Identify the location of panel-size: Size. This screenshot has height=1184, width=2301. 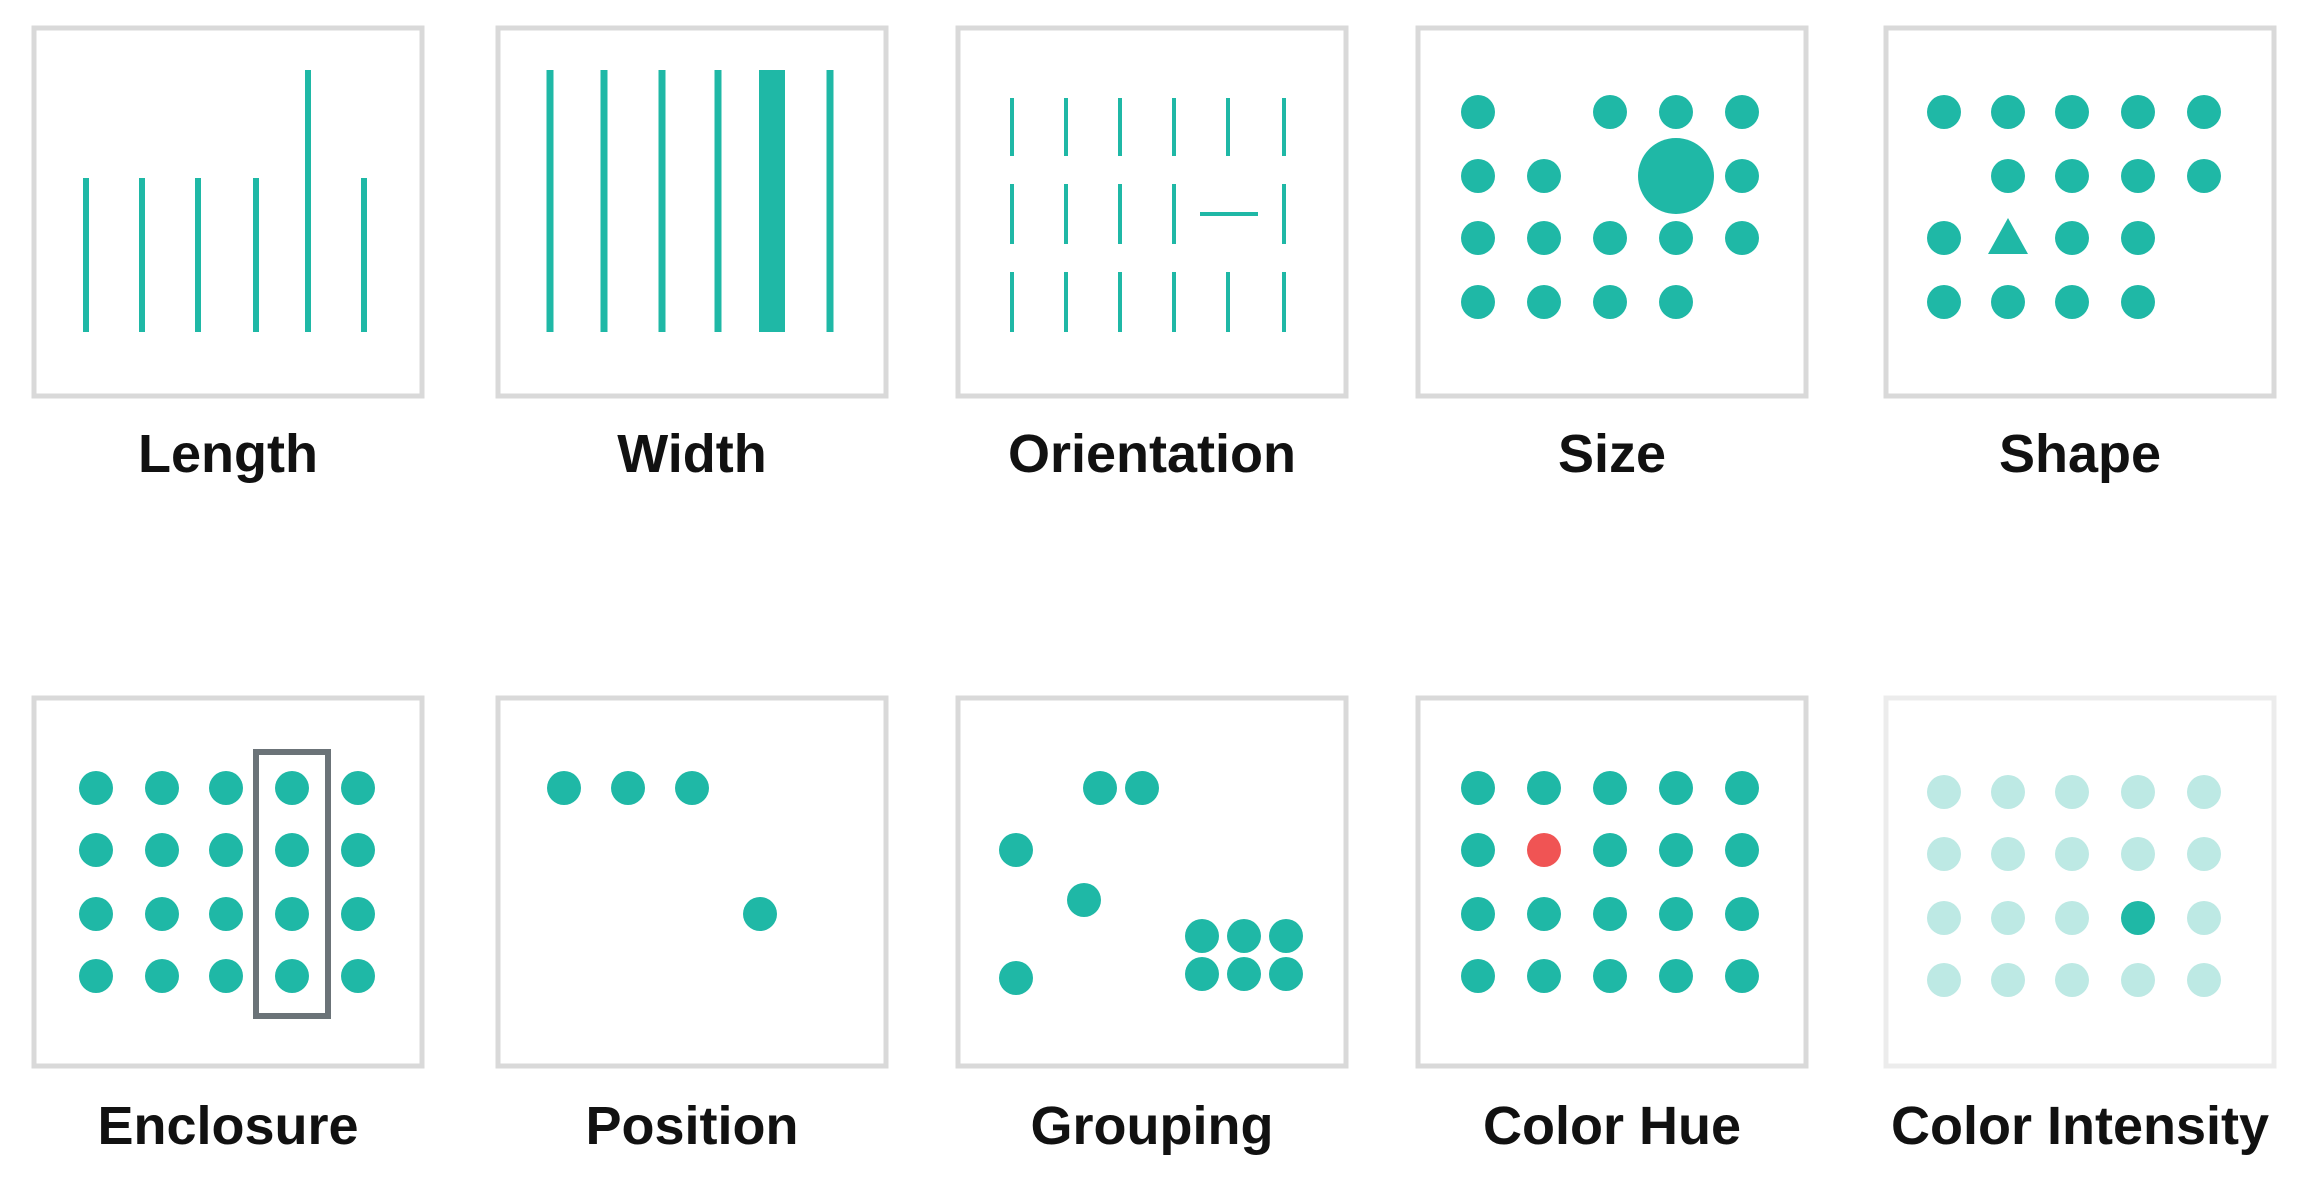
(1612, 254).